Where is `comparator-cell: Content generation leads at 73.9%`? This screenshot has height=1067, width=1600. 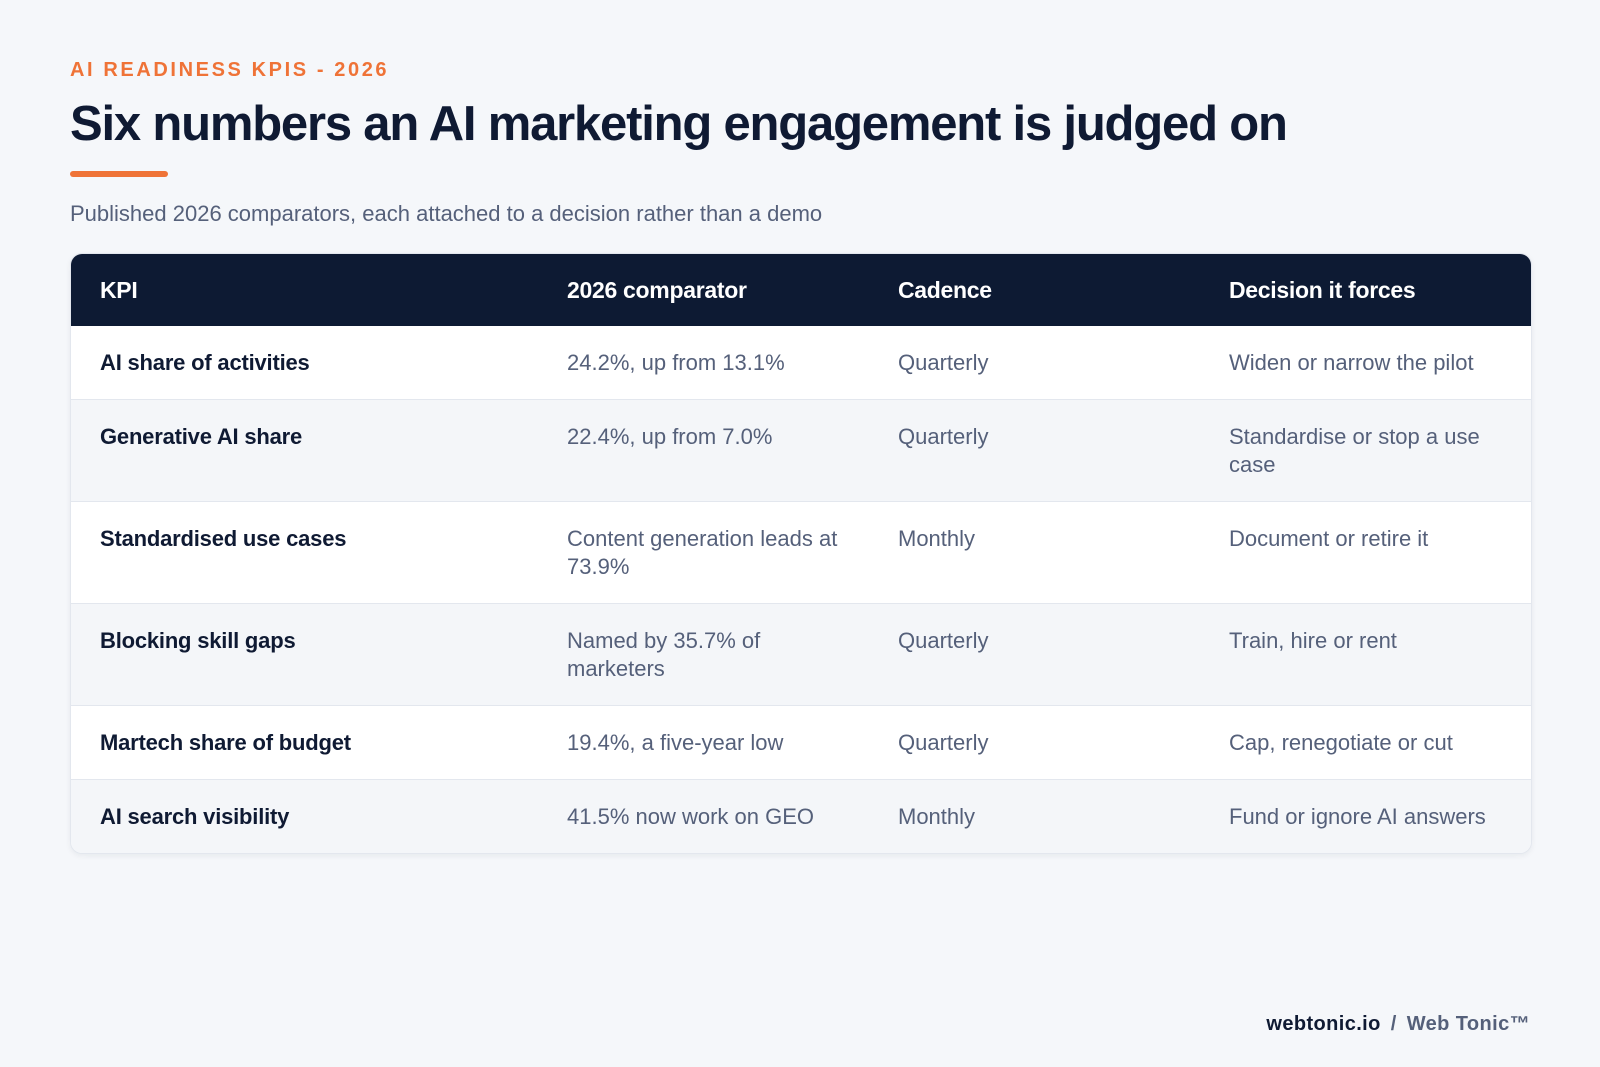
comparator-cell: Content generation leads at 73.9% is located at coordinates (702, 552).